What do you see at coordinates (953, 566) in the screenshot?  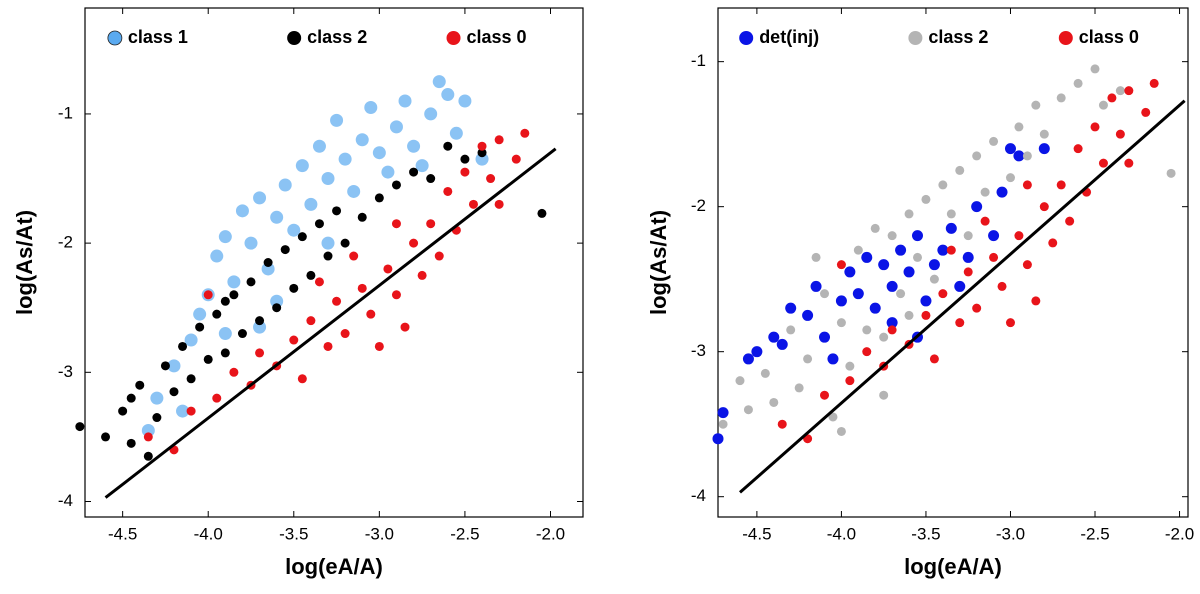 I see `x-axis-label: log(eA/A)` at bounding box center [953, 566].